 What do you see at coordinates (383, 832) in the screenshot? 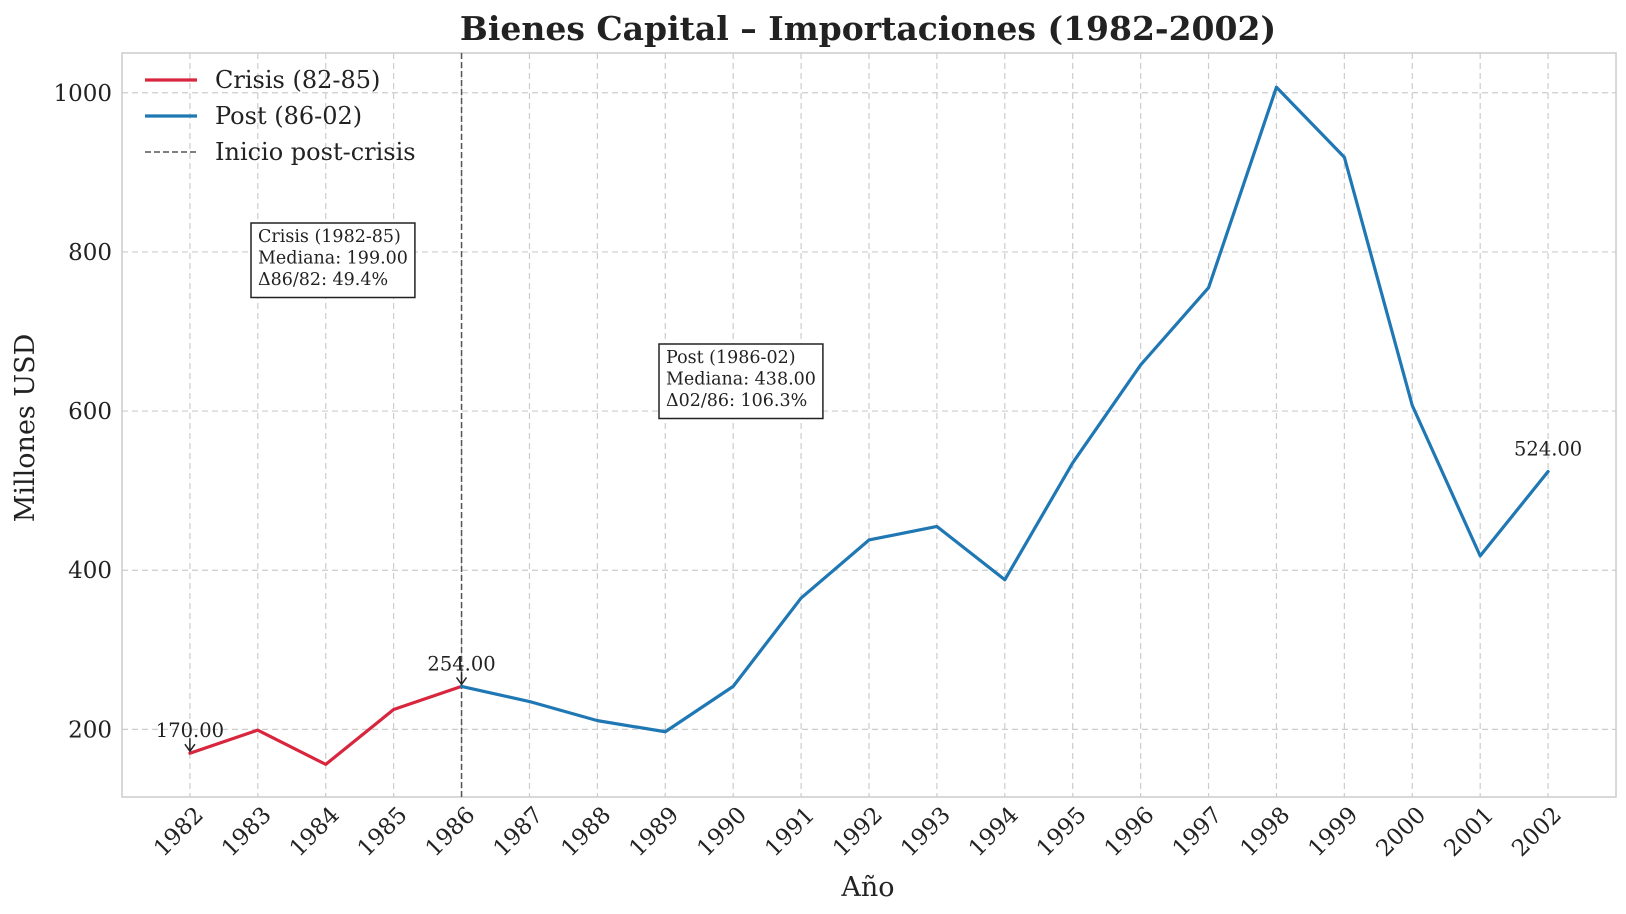
I see `x-tick-label: 1985` at bounding box center [383, 832].